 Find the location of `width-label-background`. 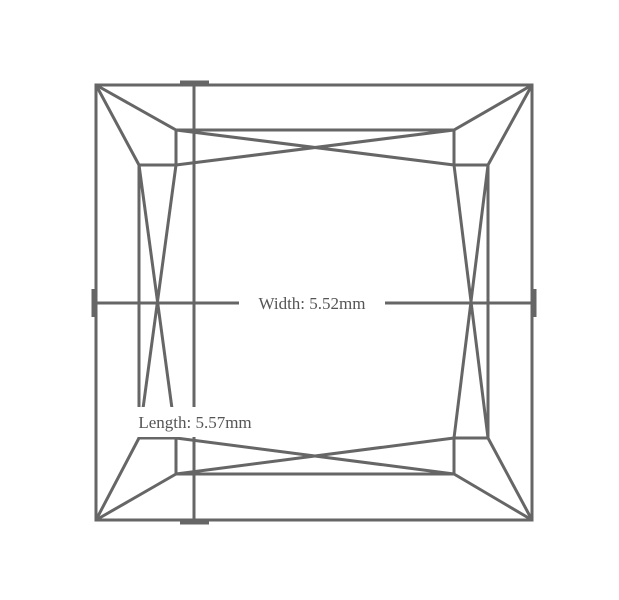

width-label-background is located at coordinates (312, 303).